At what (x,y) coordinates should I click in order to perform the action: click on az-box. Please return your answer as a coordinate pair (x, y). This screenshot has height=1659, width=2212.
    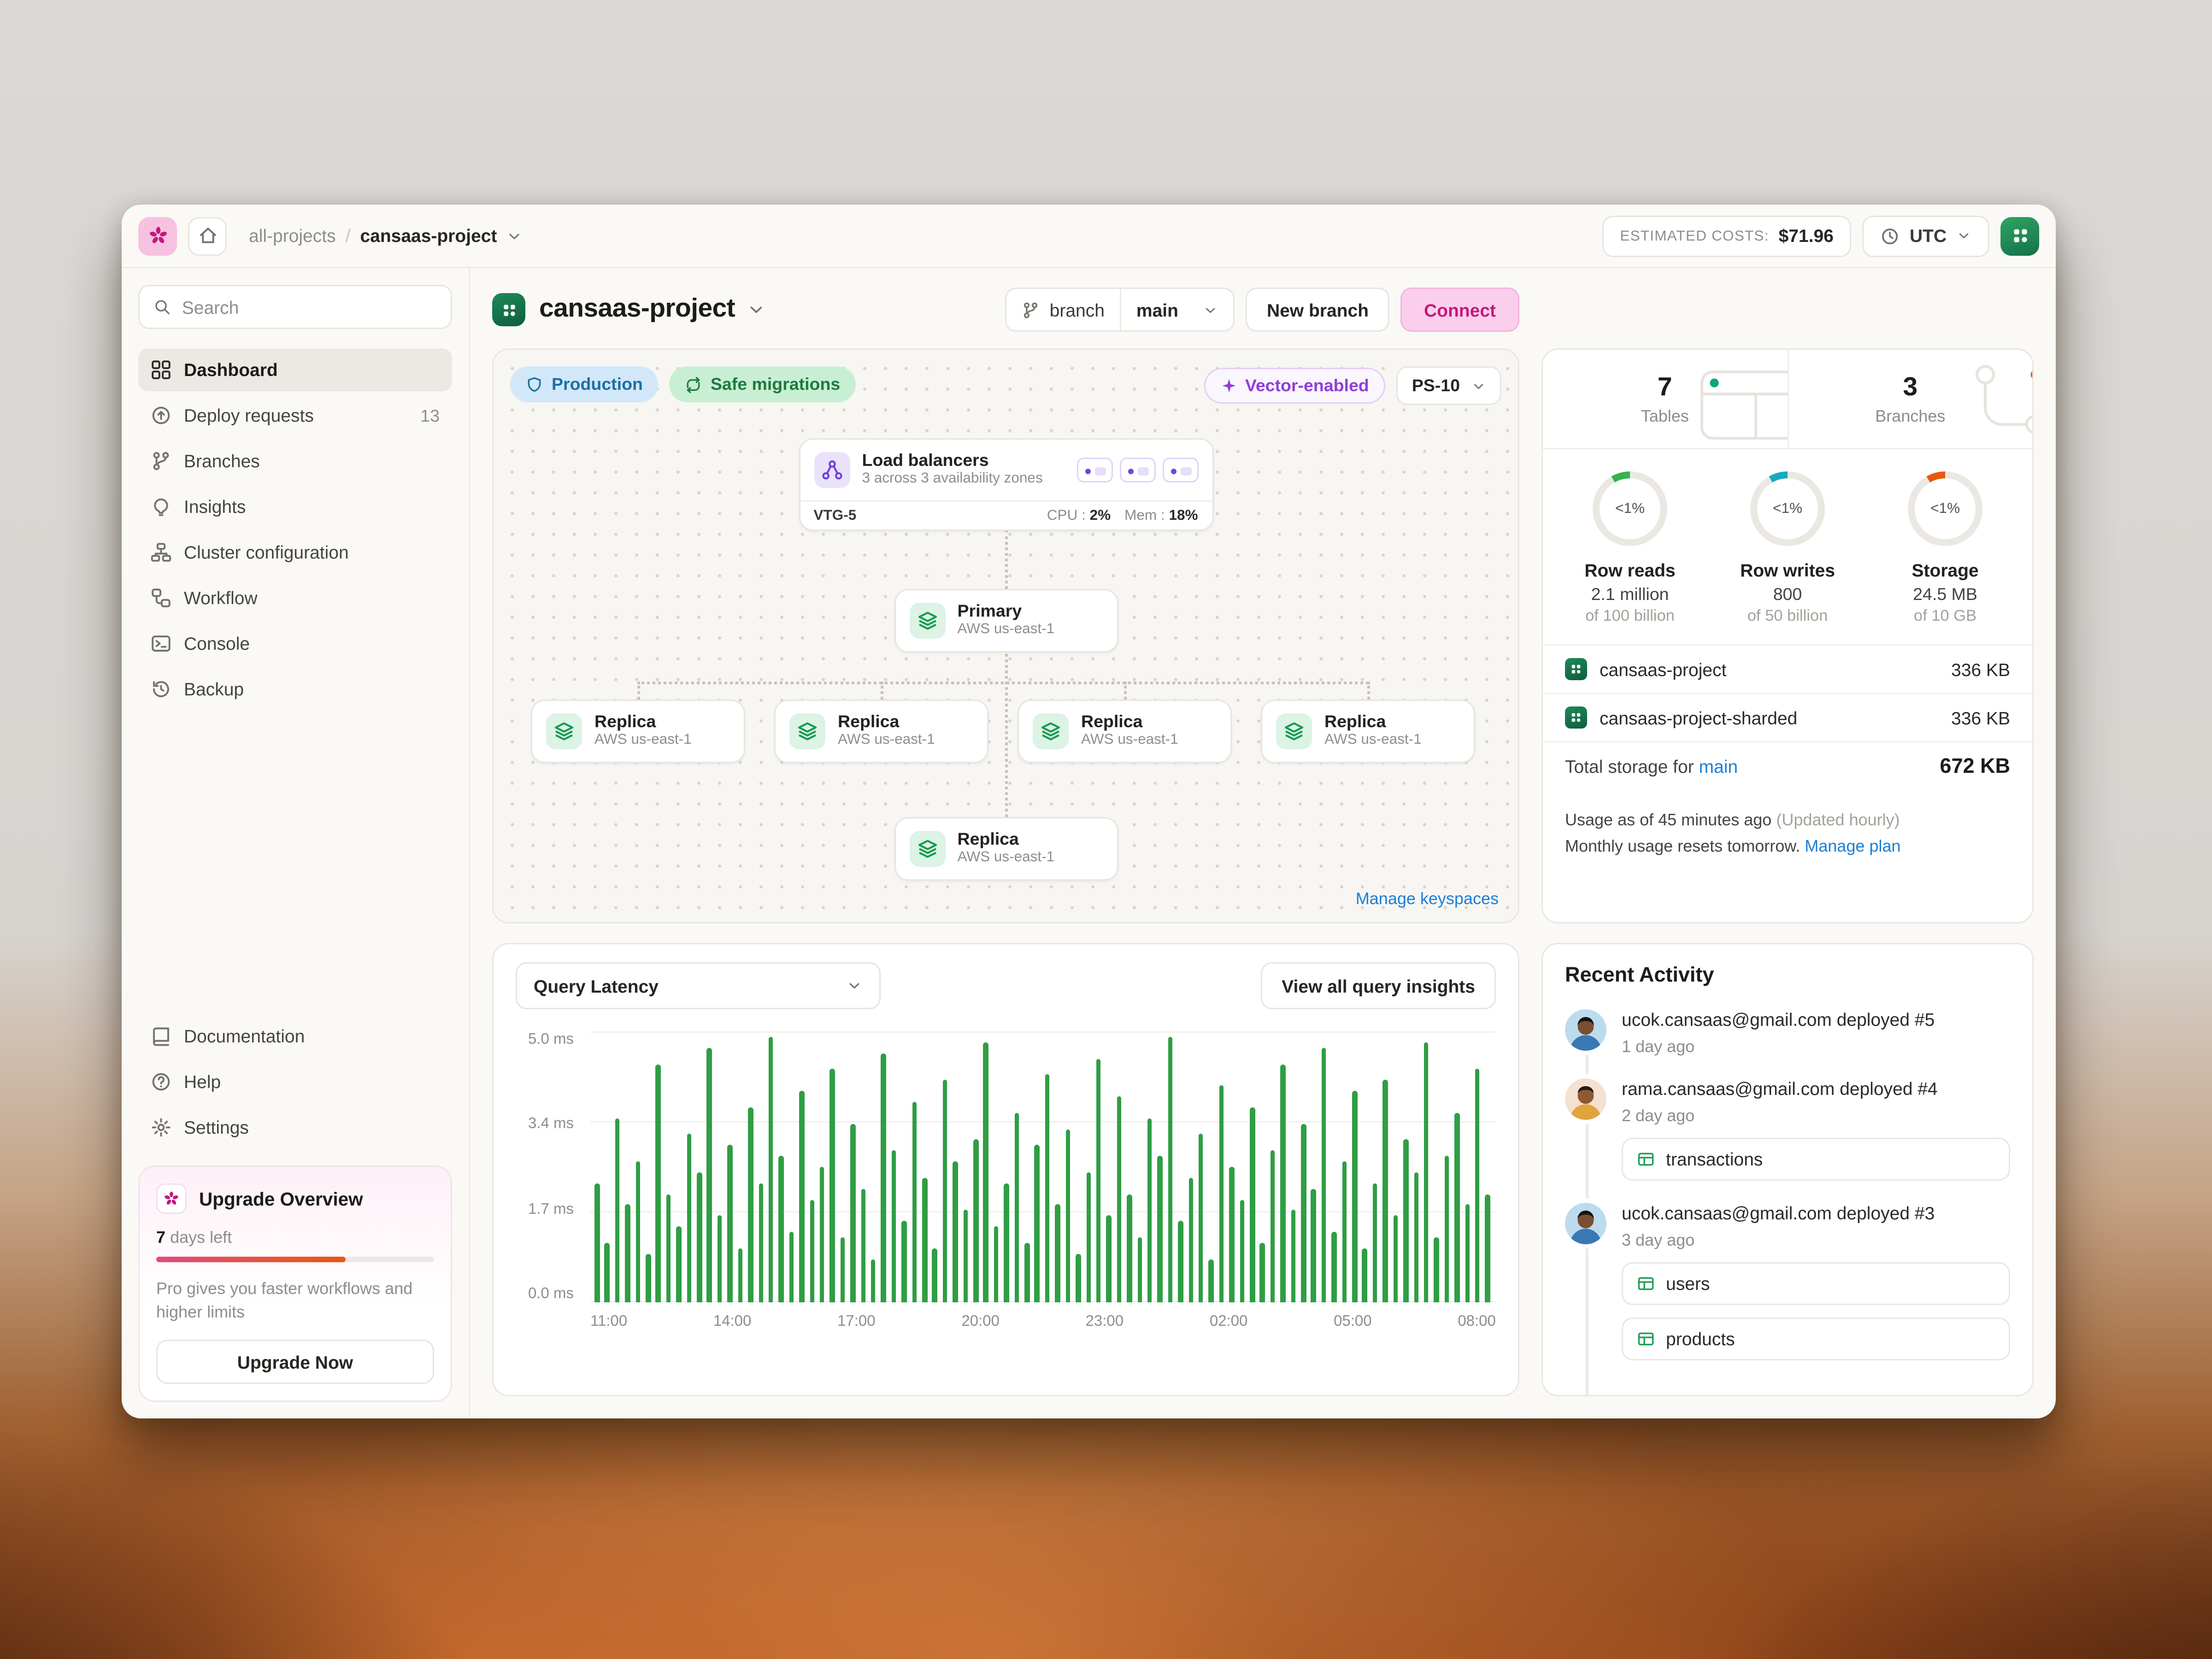
    Looking at the image, I should click on (1137, 469).